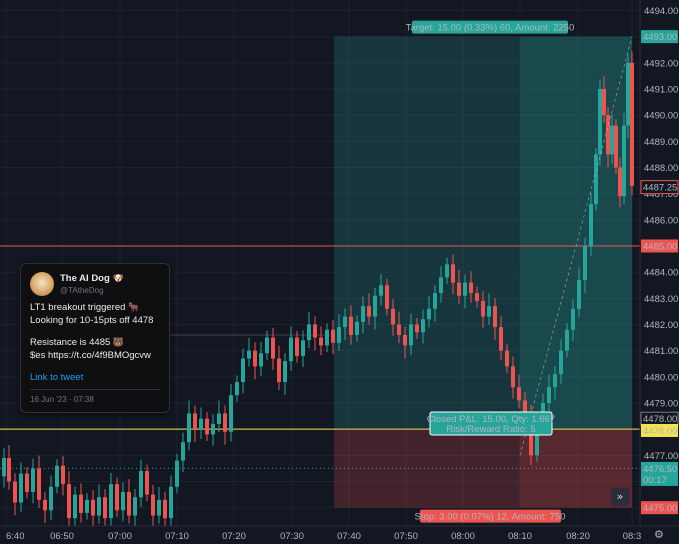  I want to click on target-label-bg, so click(490, 27).